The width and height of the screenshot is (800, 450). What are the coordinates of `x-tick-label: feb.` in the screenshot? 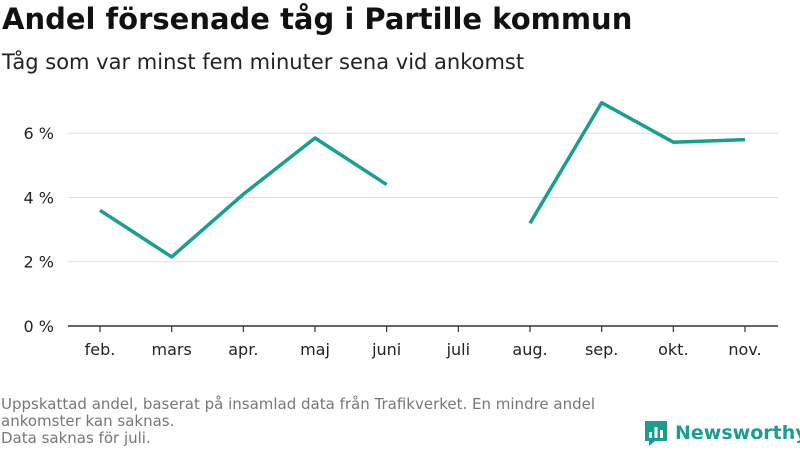 It's located at (100, 349).